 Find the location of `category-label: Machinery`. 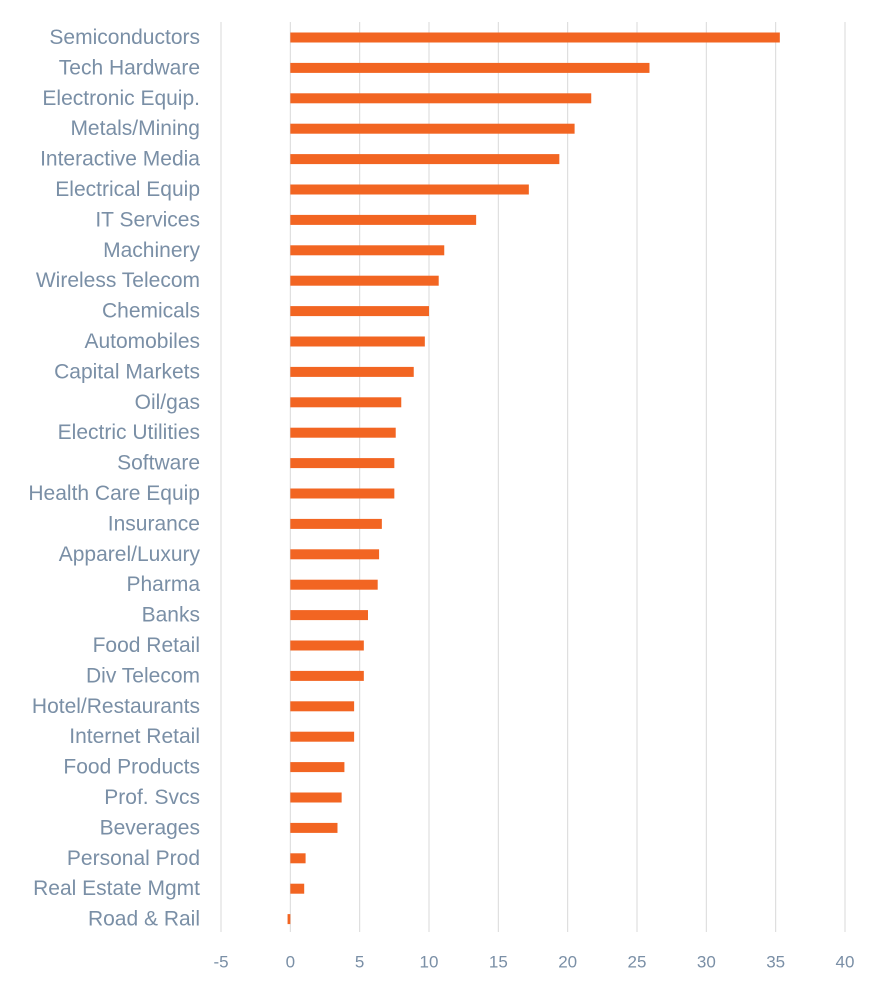

category-label: Machinery is located at coordinates (151, 250).